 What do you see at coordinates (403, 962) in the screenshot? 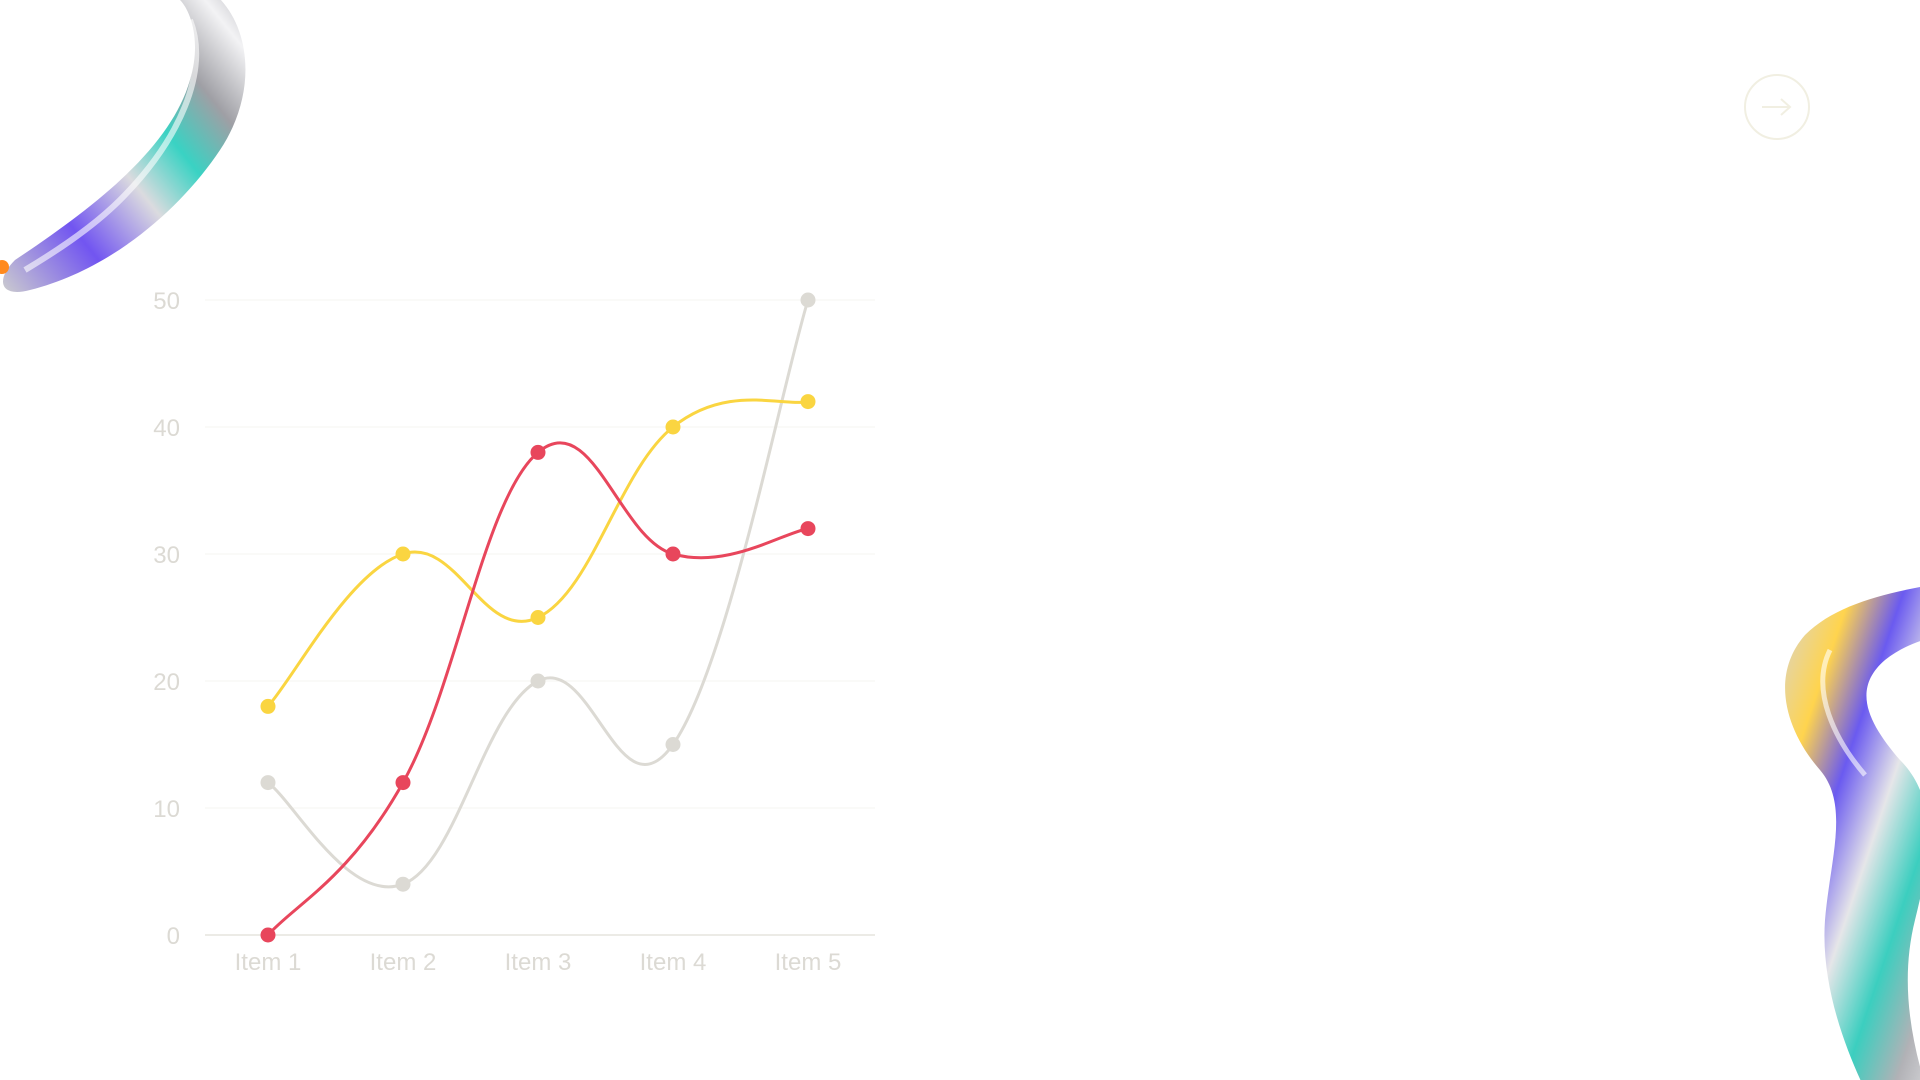
I see `x-tick-label: Item 2` at bounding box center [403, 962].